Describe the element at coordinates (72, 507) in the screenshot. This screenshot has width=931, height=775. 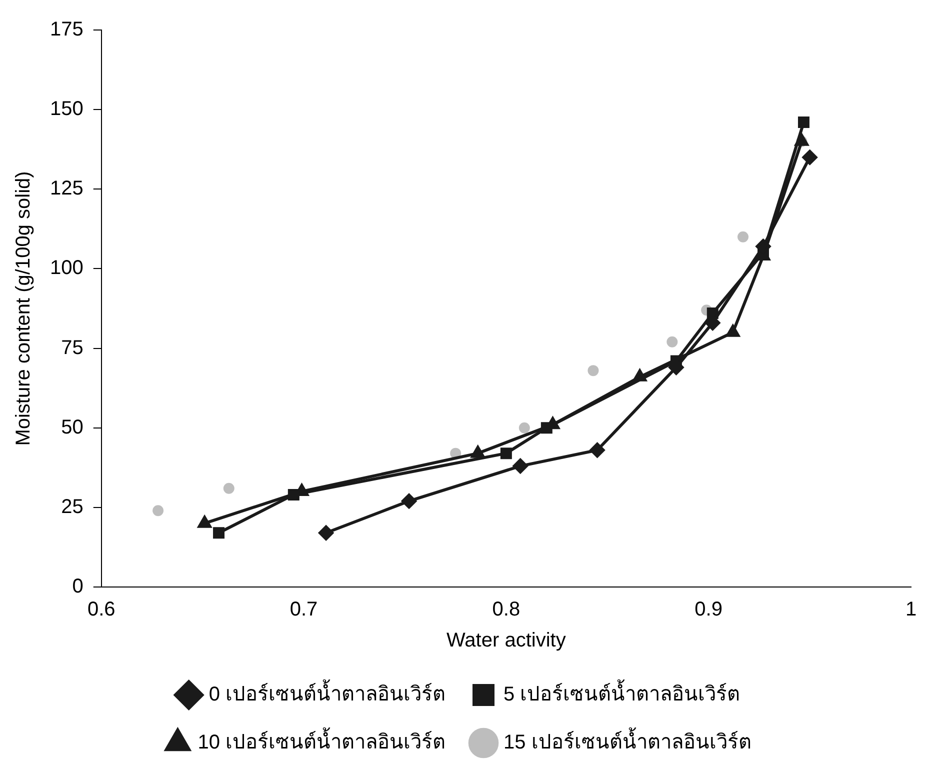
I see `y-tick-label: 25` at that location.